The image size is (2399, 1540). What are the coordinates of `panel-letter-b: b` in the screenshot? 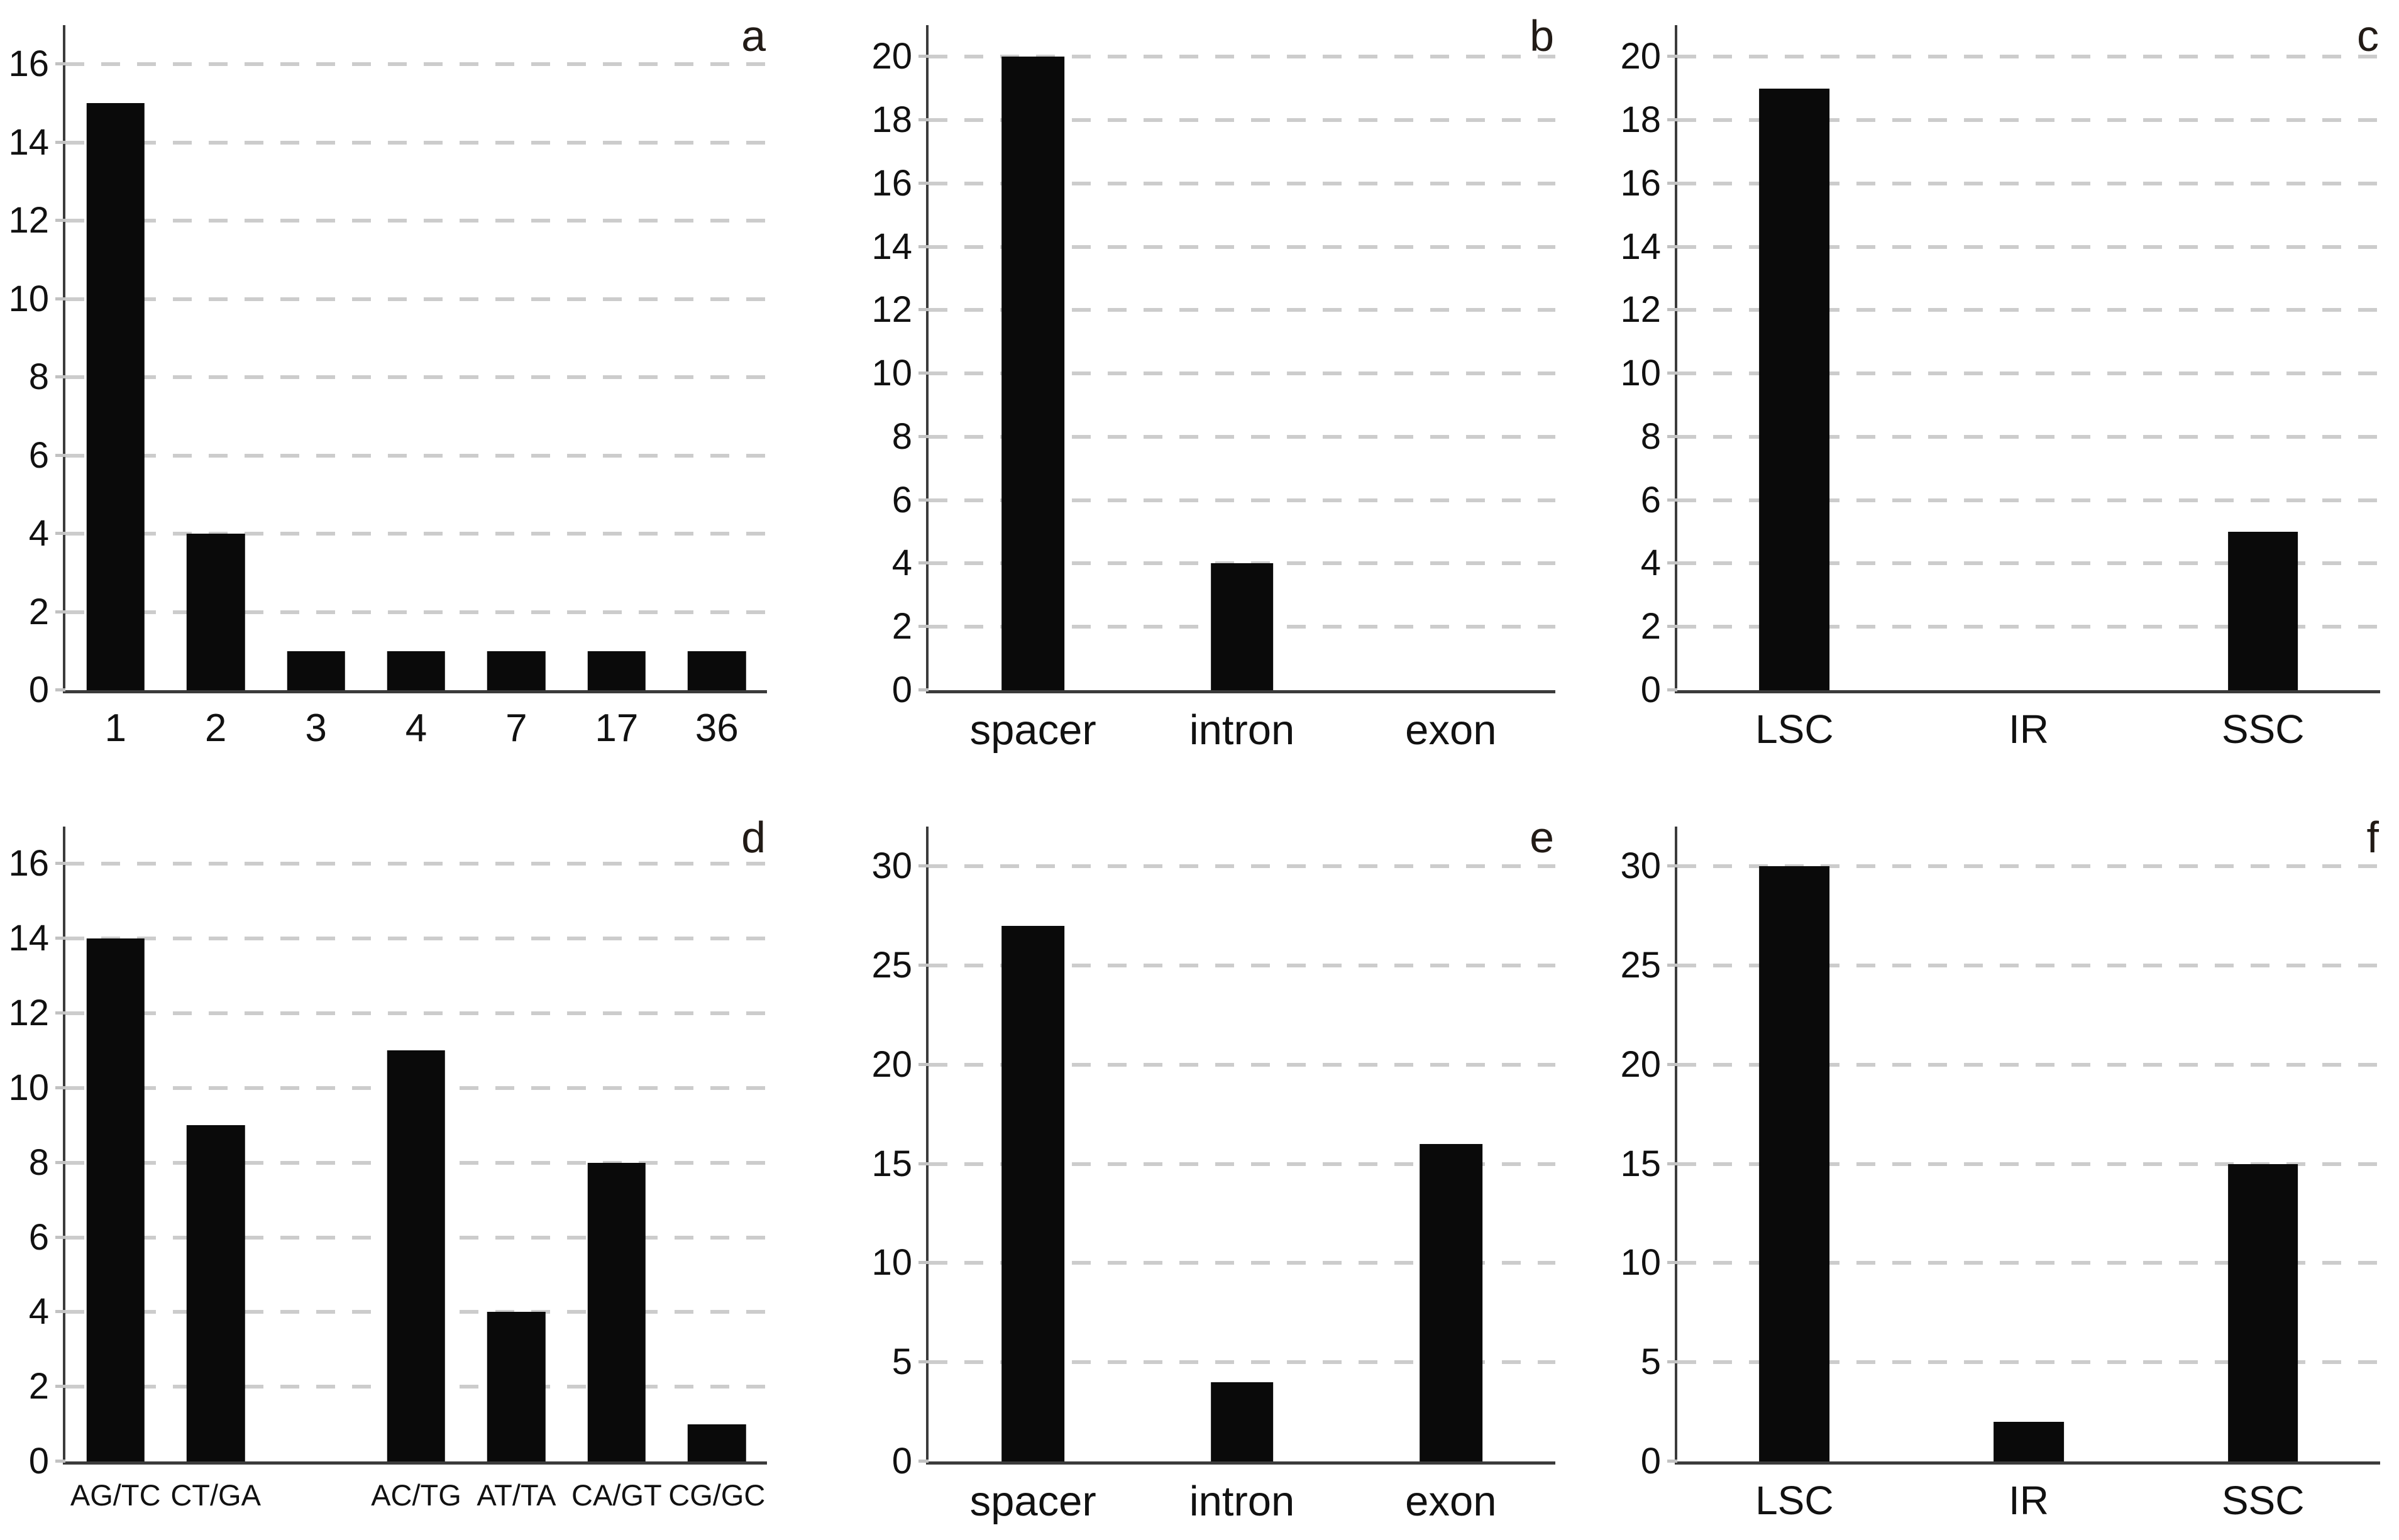 It's located at (1542, 35).